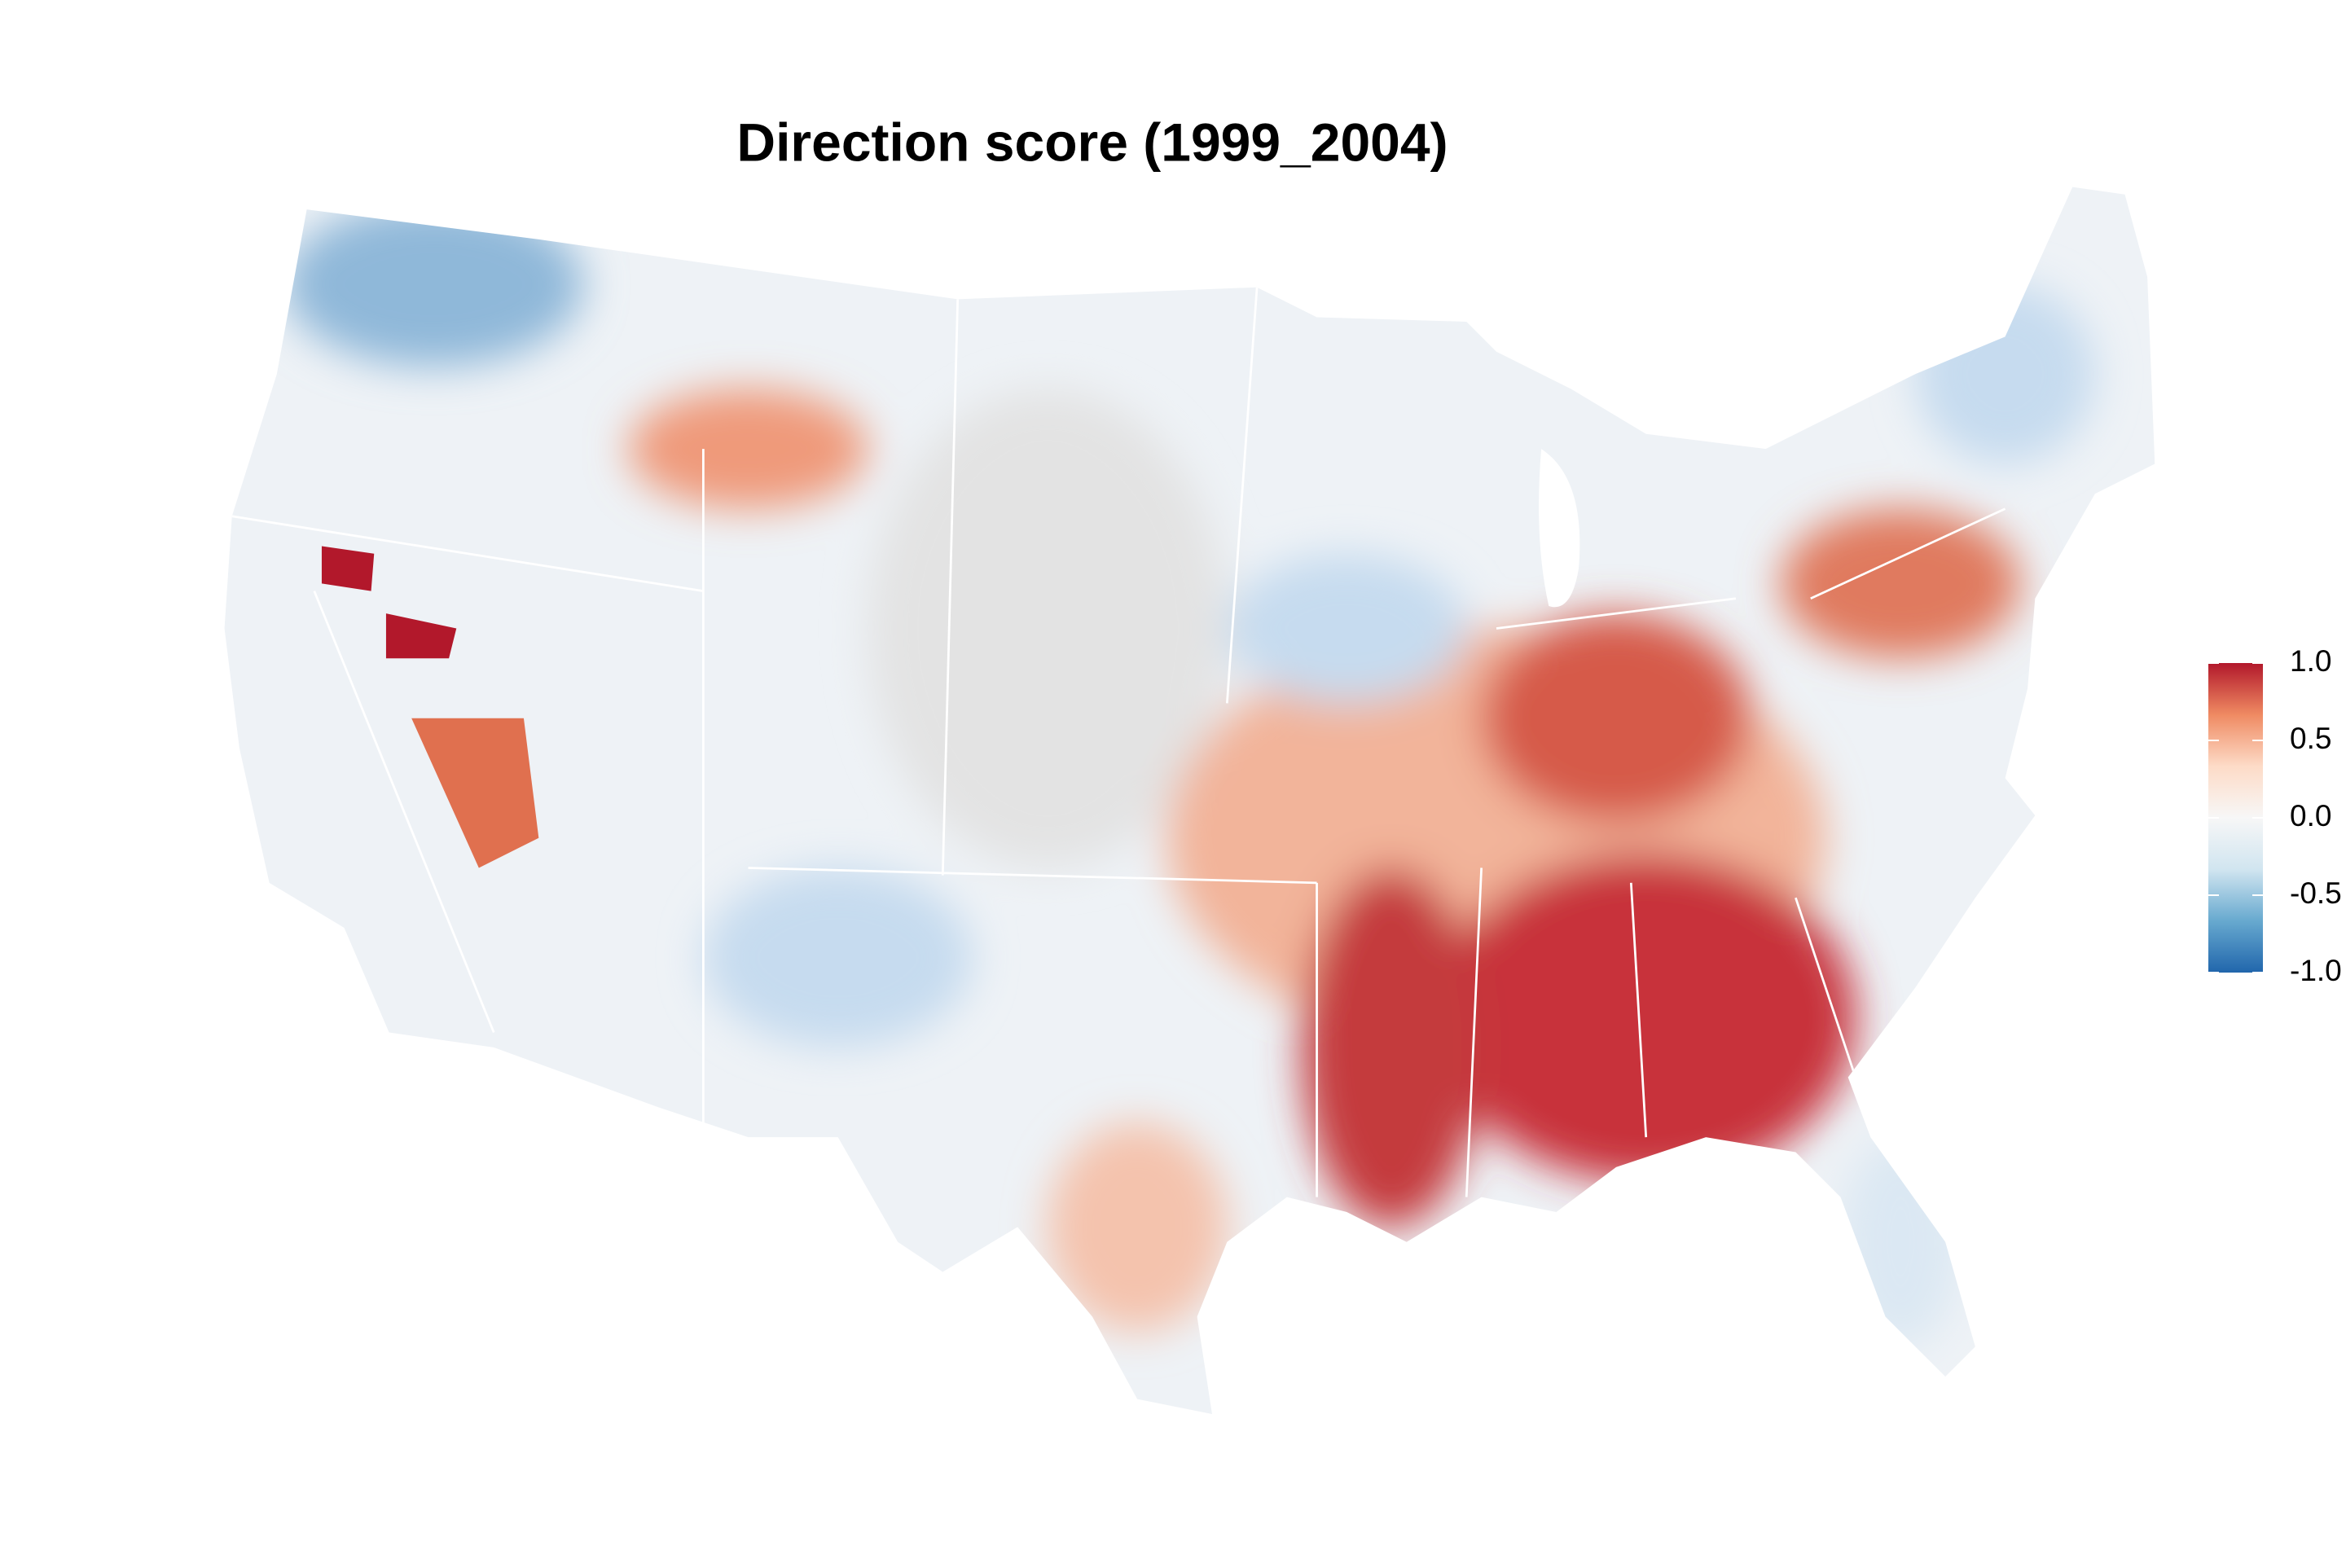  What do you see at coordinates (2310, 738) in the screenshot?
I see `colorbar-label: 0.5` at bounding box center [2310, 738].